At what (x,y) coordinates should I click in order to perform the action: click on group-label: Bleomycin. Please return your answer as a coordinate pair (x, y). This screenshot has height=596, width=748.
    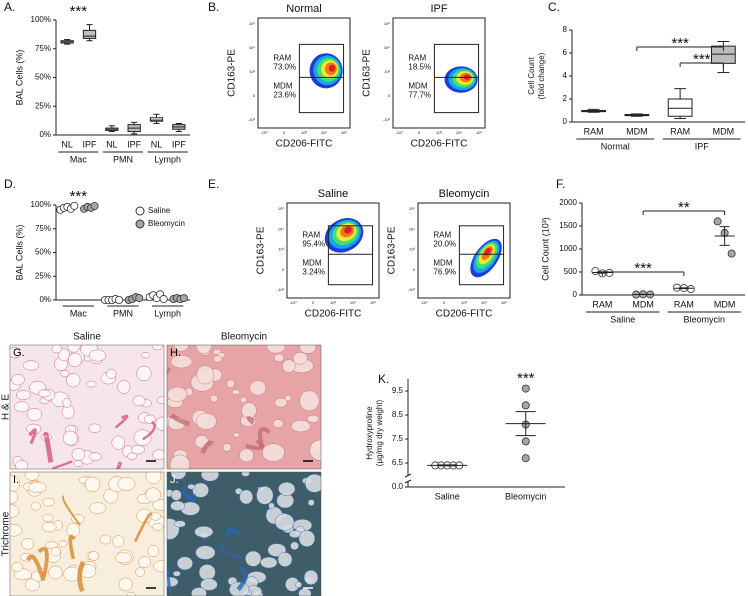
    Looking at the image, I should click on (704, 319).